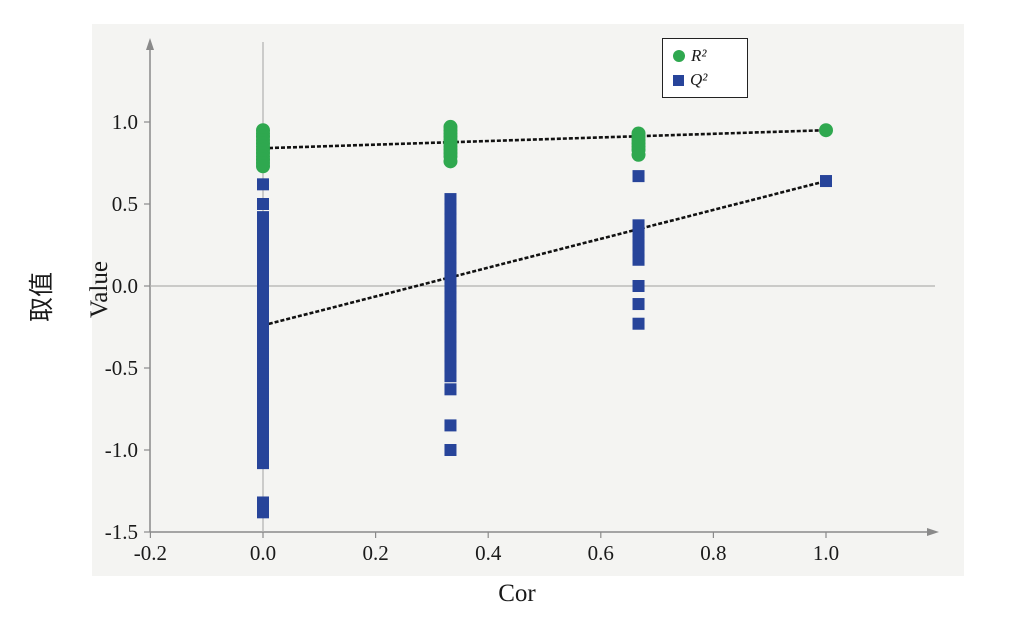 The image size is (1034, 626). Describe the element at coordinates (125, 286) in the screenshot. I see `y-tick-label: 0.0` at that location.